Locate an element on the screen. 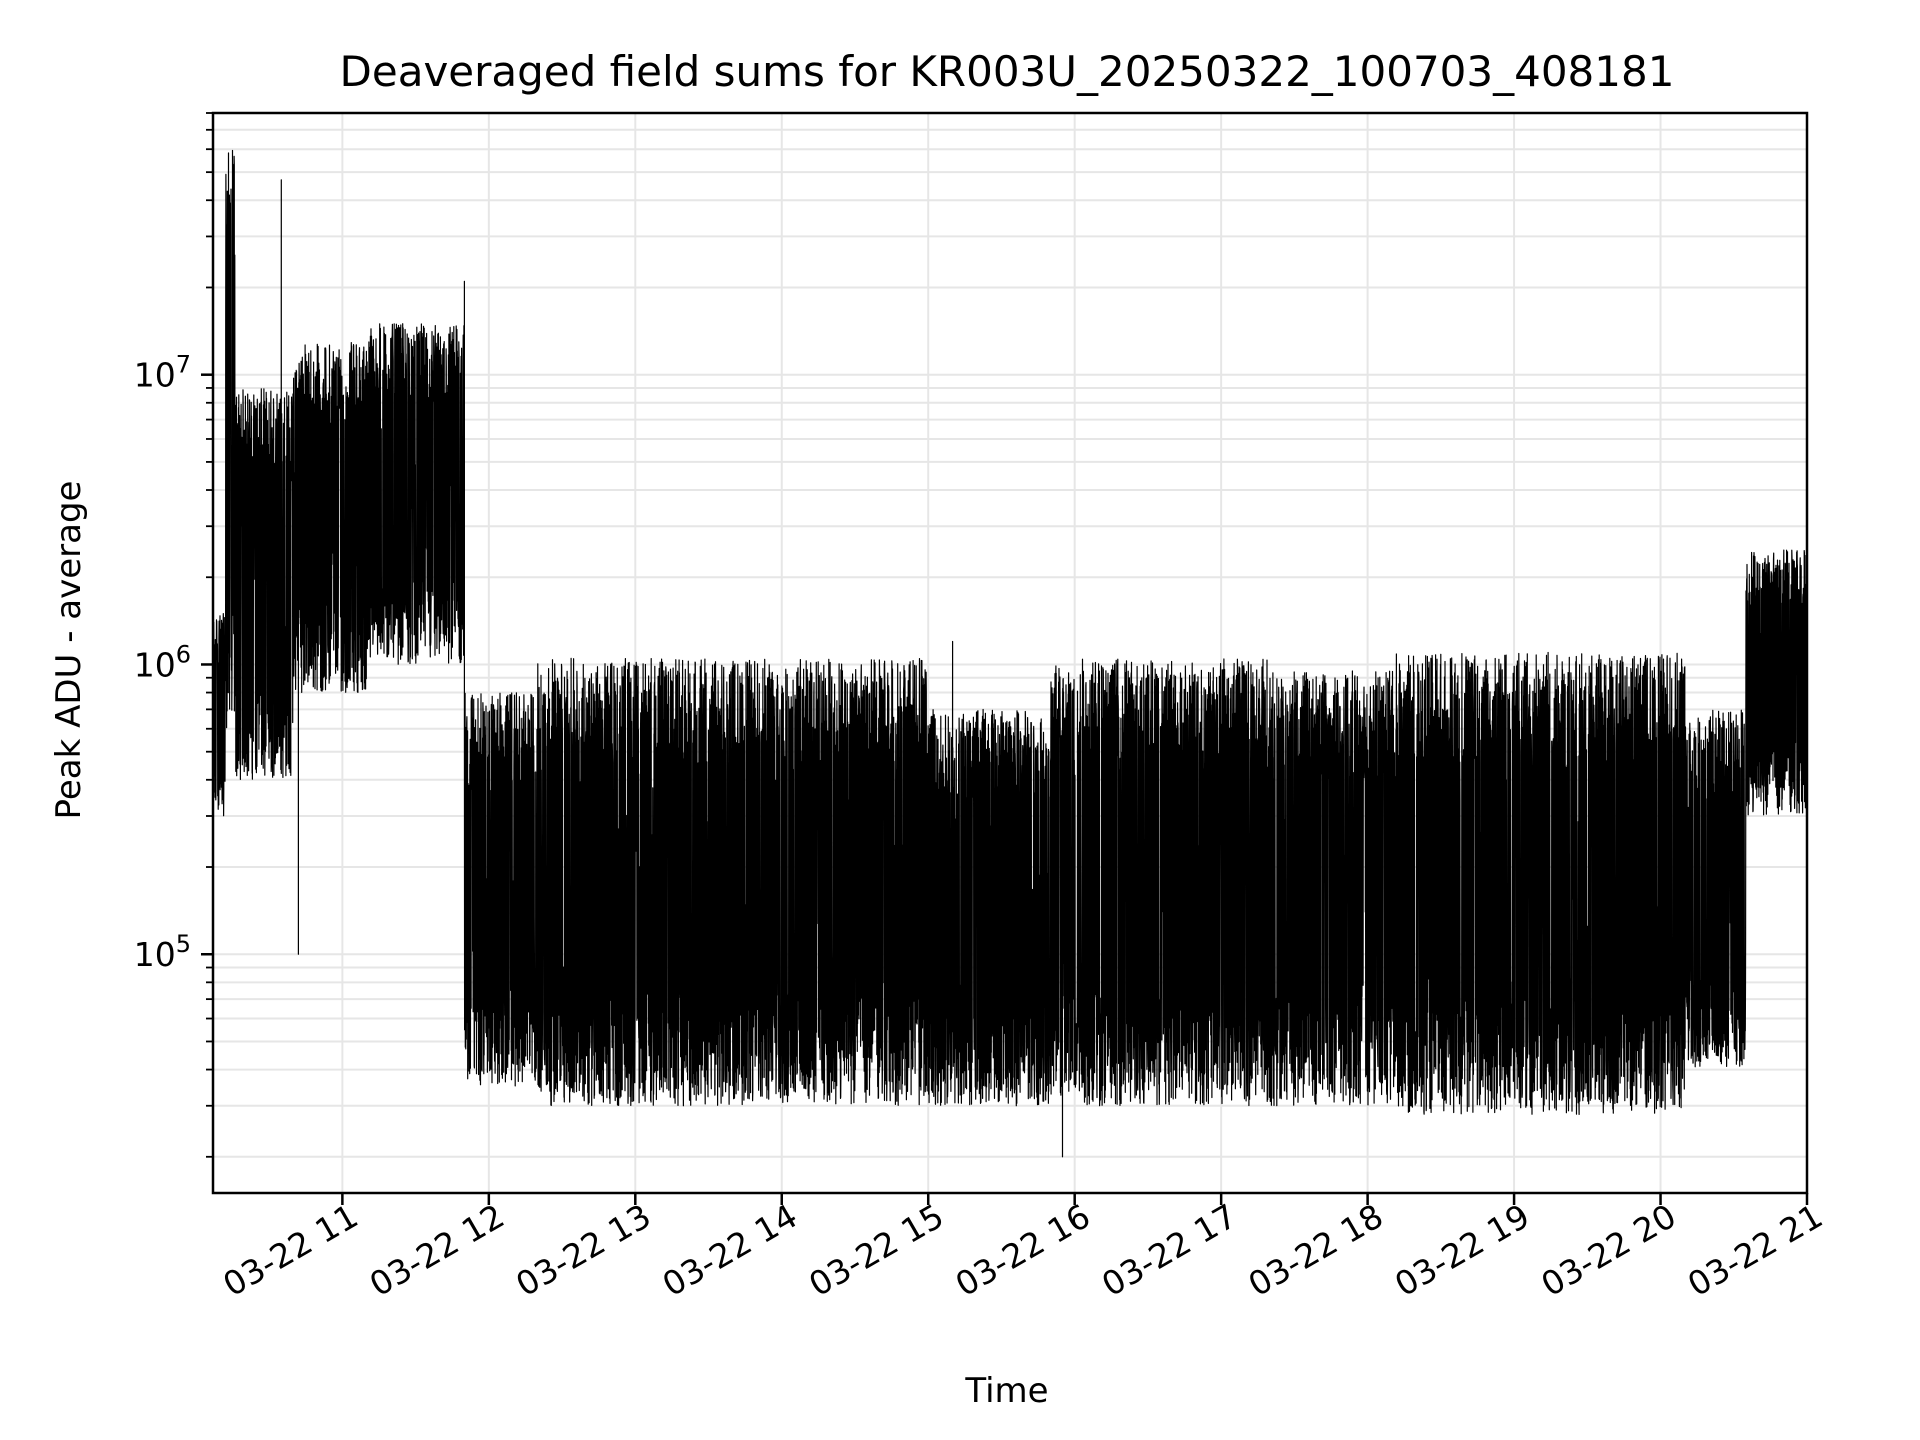 The height and width of the screenshot is (1440, 1920). y-axis-title: Peak ADU - average is located at coordinates (69, 650).